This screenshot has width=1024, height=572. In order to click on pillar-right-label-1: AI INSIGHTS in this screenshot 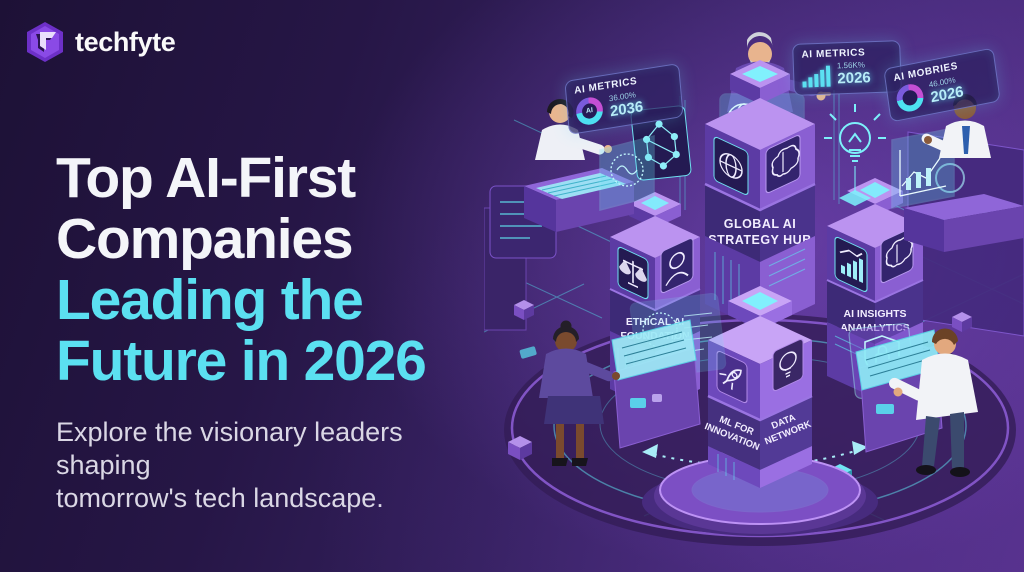, I will do `click(874, 314)`.